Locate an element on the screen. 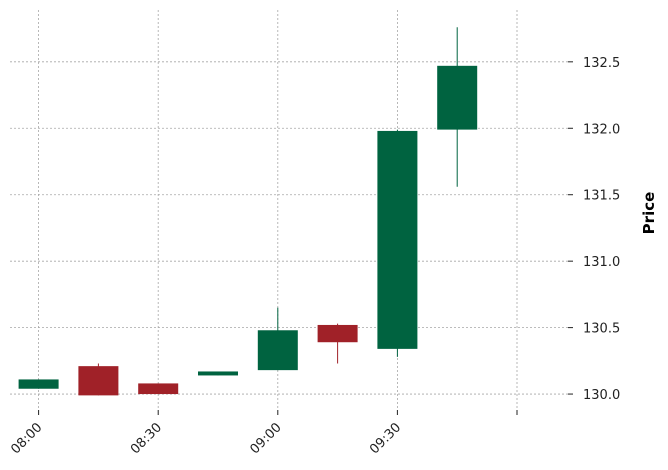 This screenshot has width=668, height=470. y-tick-label: 132.0 is located at coordinates (601, 129).